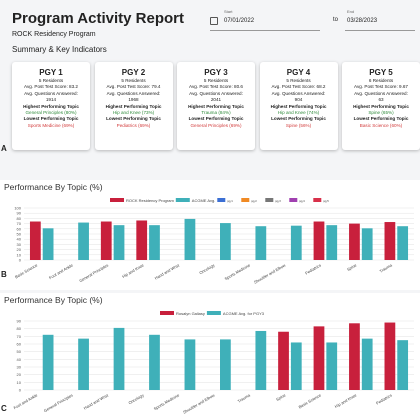 Image resolution: width=420 pixels, height=420 pixels. Describe the element at coordinates (298, 125) in the screenshot. I see `card-low: Spine (56%)` at that location.